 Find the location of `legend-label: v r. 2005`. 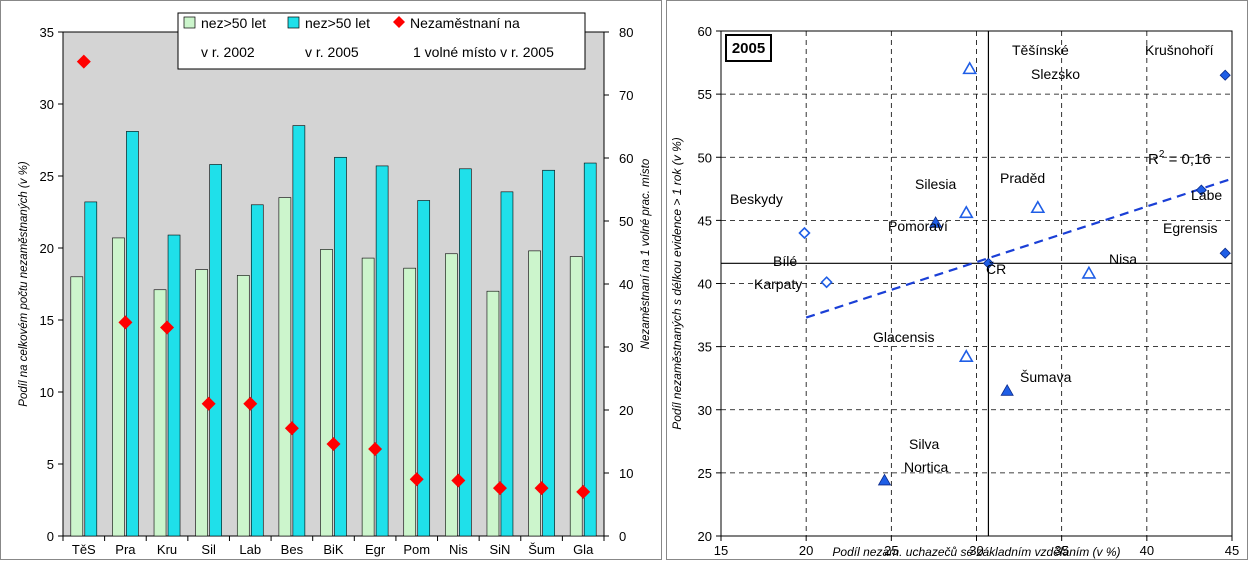

legend-label: v r. 2005 is located at coordinates (332, 52).